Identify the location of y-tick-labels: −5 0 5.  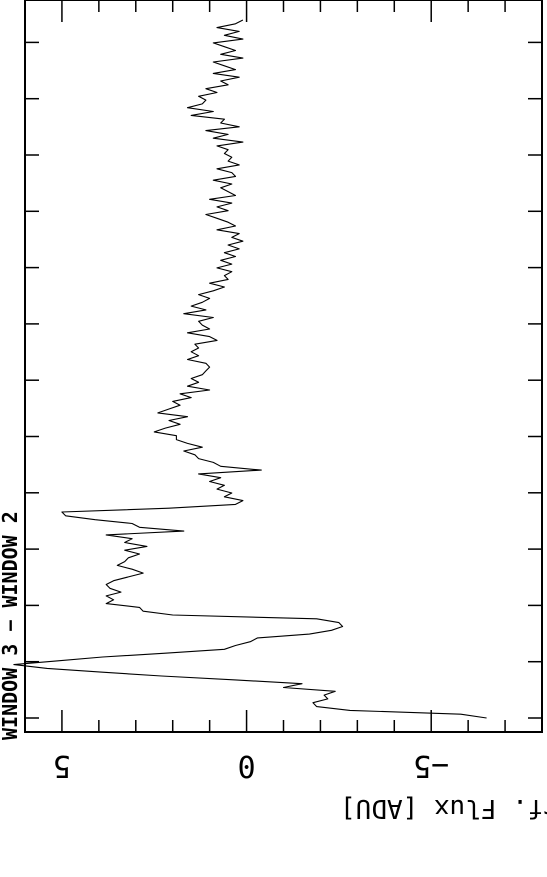
(251, 765).